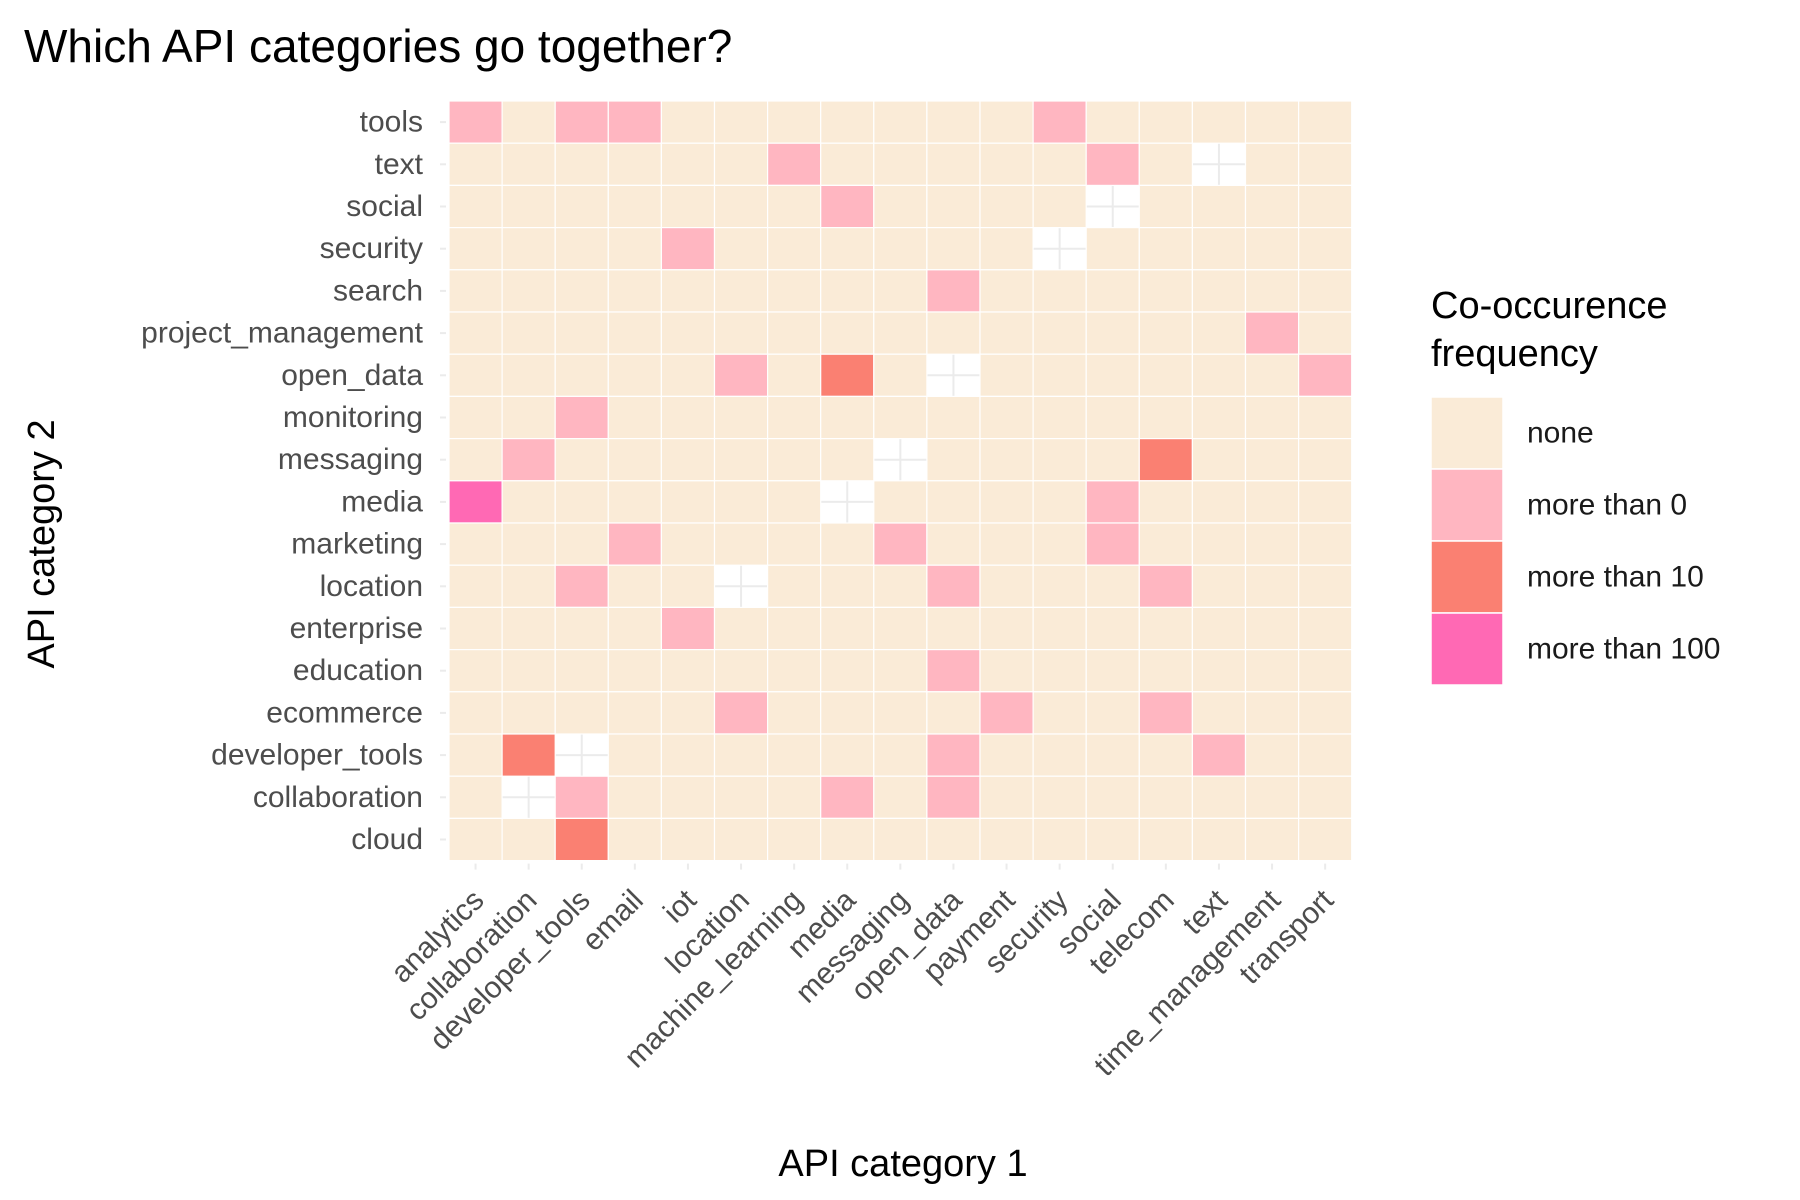 The width and height of the screenshot is (1800, 1200). I want to click on cell-time-management-open-data, so click(1272, 375).